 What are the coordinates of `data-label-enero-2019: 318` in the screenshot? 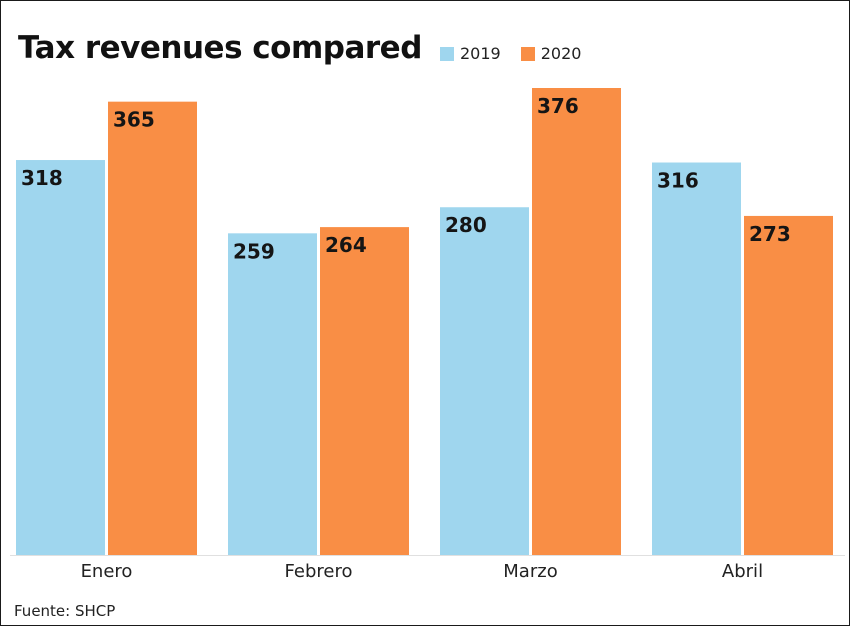 It's located at (42, 178).